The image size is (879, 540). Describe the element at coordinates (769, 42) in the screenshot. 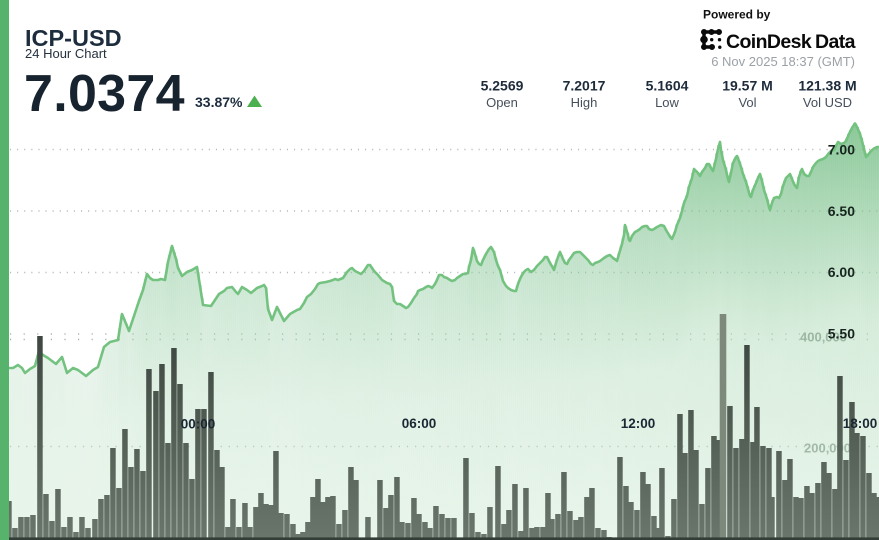

I see `svg-text: CoinDesk` at that location.